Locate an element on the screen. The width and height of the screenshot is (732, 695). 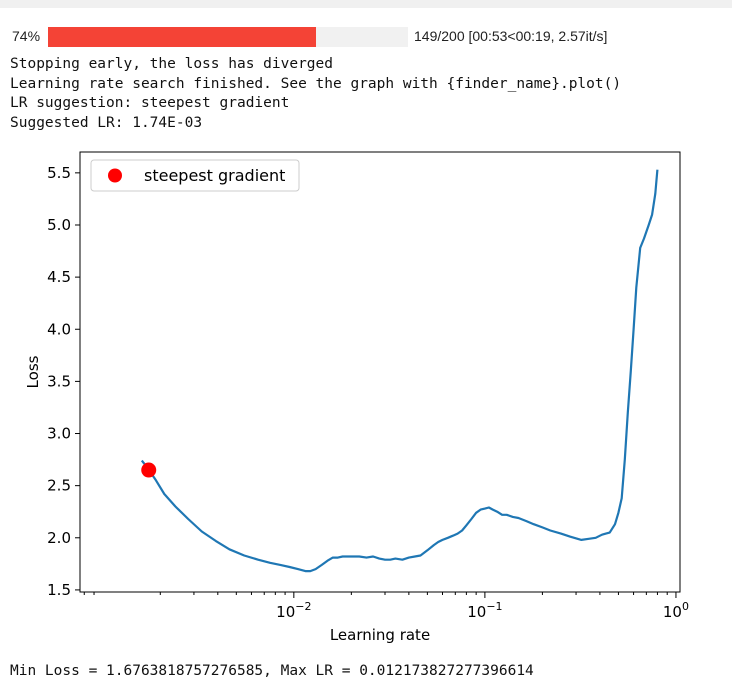
progress-status: 149/200 [00:53<00:19, 2.57it/s] is located at coordinates (511, 36).